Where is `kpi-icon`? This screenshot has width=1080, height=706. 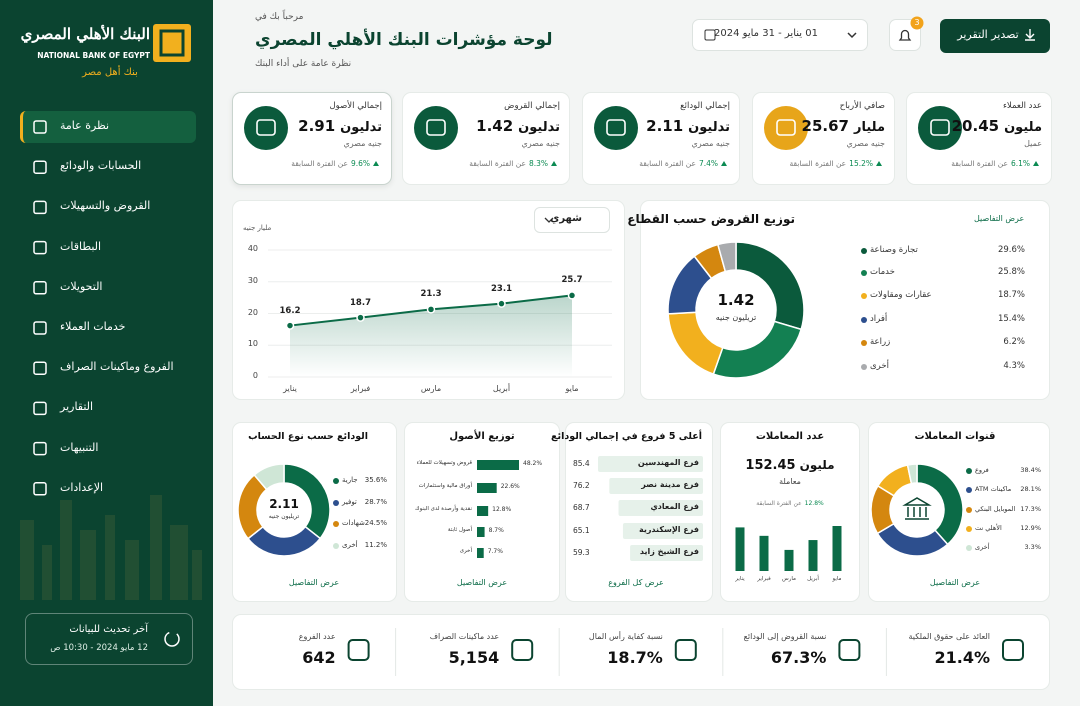
kpi-icon is located at coordinates (786, 127).